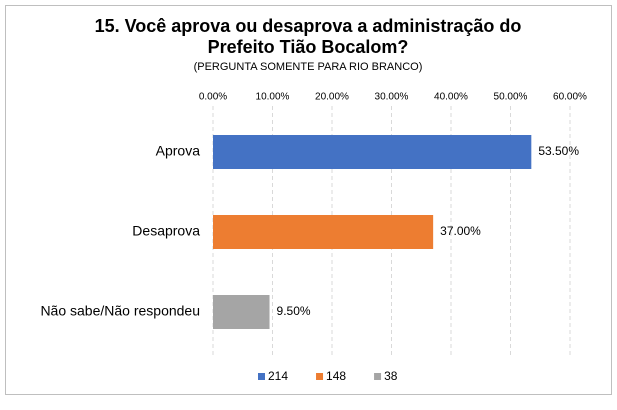 Image resolution: width=617 pixels, height=410 pixels. Describe the element at coordinates (460, 231) in the screenshot. I see `data-label: 37.00%` at that location.